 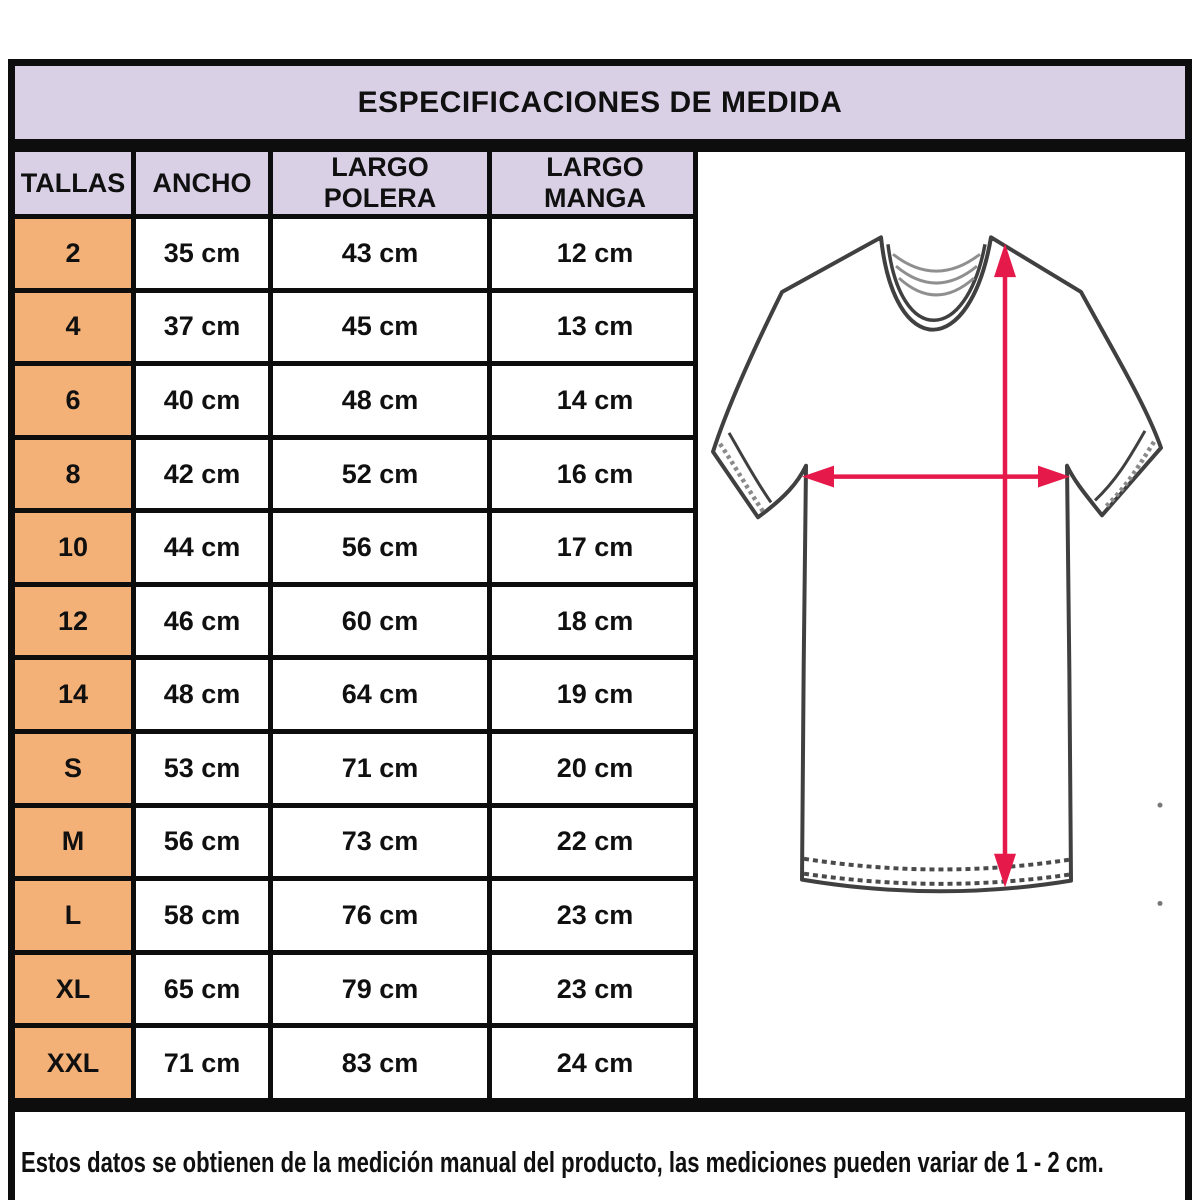 What do you see at coordinates (380, 842) in the screenshot?
I see `measure-cell-largo_polera: 73 cm` at bounding box center [380, 842].